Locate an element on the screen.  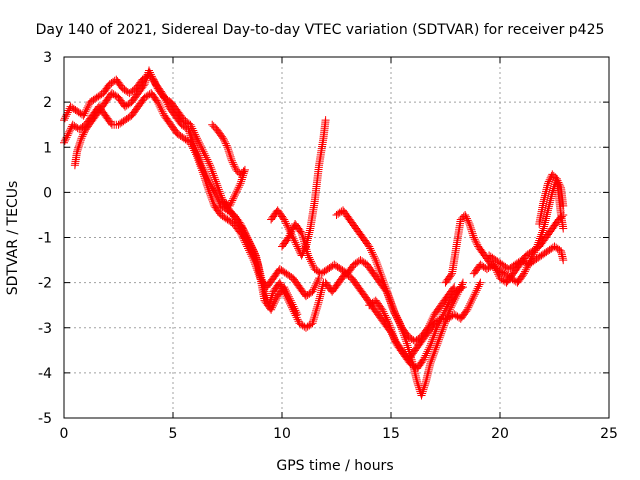
y-tick-label: 0 is located at coordinates (47, 193).